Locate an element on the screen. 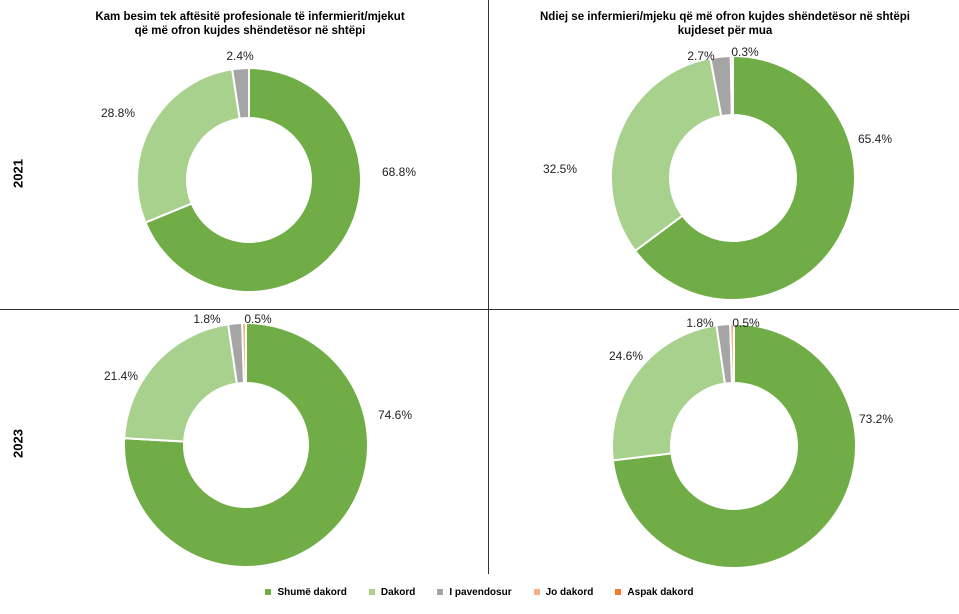 This screenshot has width=959, height=614. legend-item: Jo dakord is located at coordinates (563, 592).